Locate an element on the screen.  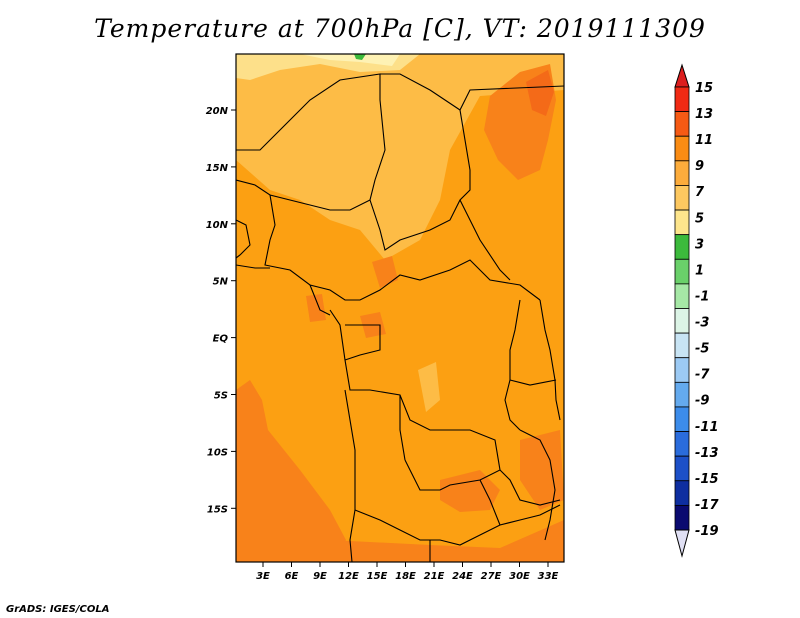
colorbar-label: -7 is located at coordinates (702, 375).